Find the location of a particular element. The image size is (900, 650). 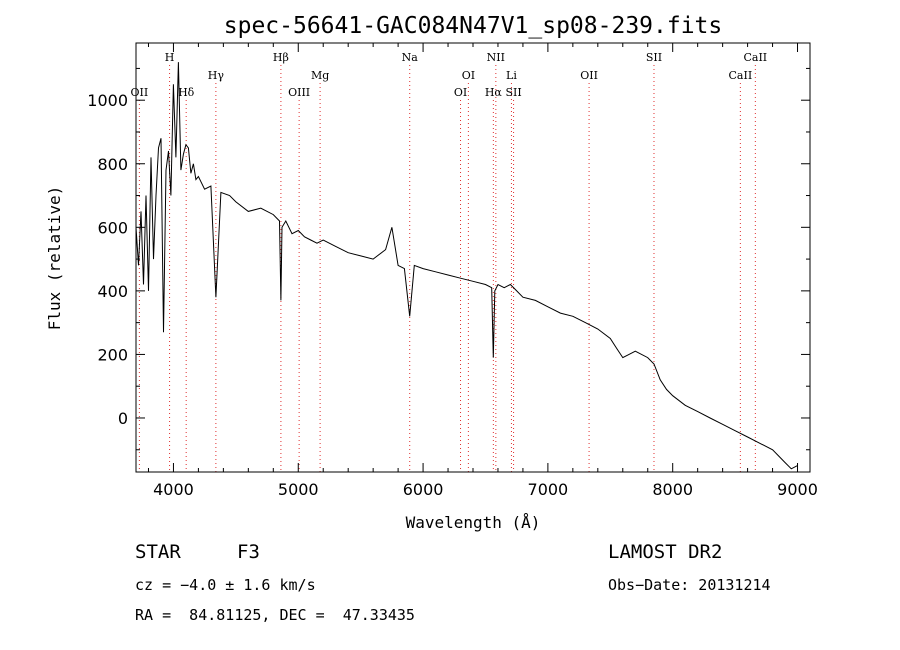

x-axis-title: Wavelength (Å) is located at coordinates (473, 522).